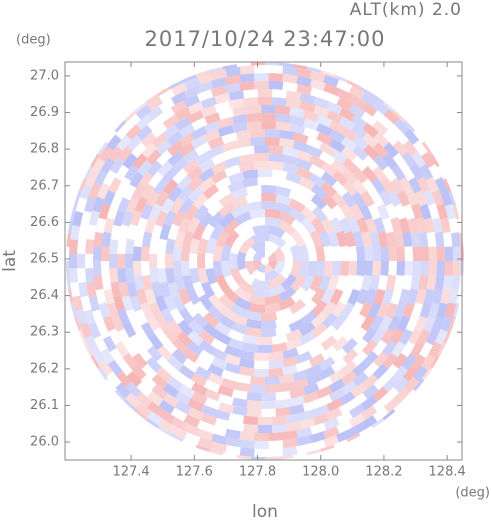 The width and height of the screenshot is (491, 521). What do you see at coordinates (406, 10) in the screenshot?
I see `altitude-label: ALT(km) 2.0` at bounding box center [406, 10].